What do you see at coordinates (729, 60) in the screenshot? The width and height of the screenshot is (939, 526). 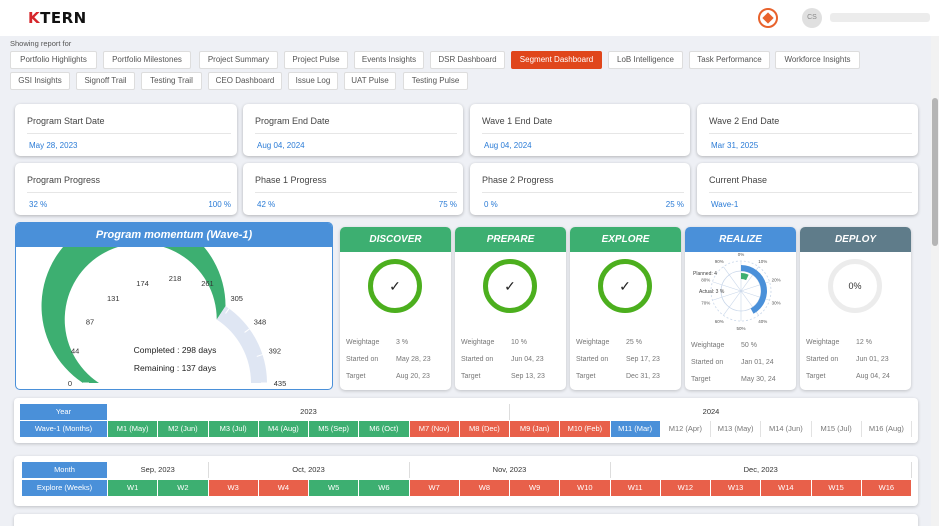 I see `tab-task-performance: Task Performance` at bounding box center [729, 60].